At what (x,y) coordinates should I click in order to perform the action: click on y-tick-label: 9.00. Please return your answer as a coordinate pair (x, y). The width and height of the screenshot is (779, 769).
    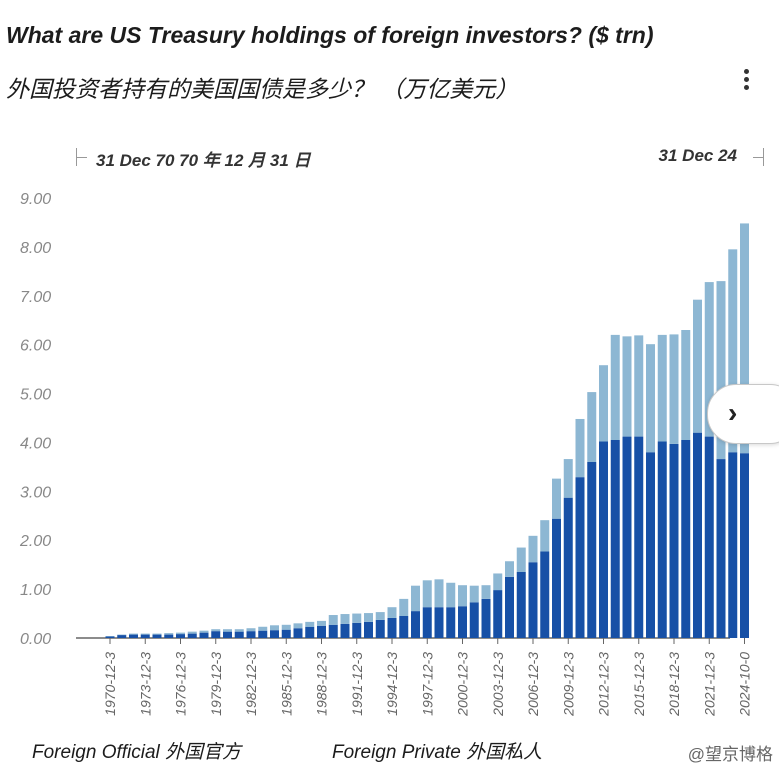
    Looking at the image, I should click on (35, 199).